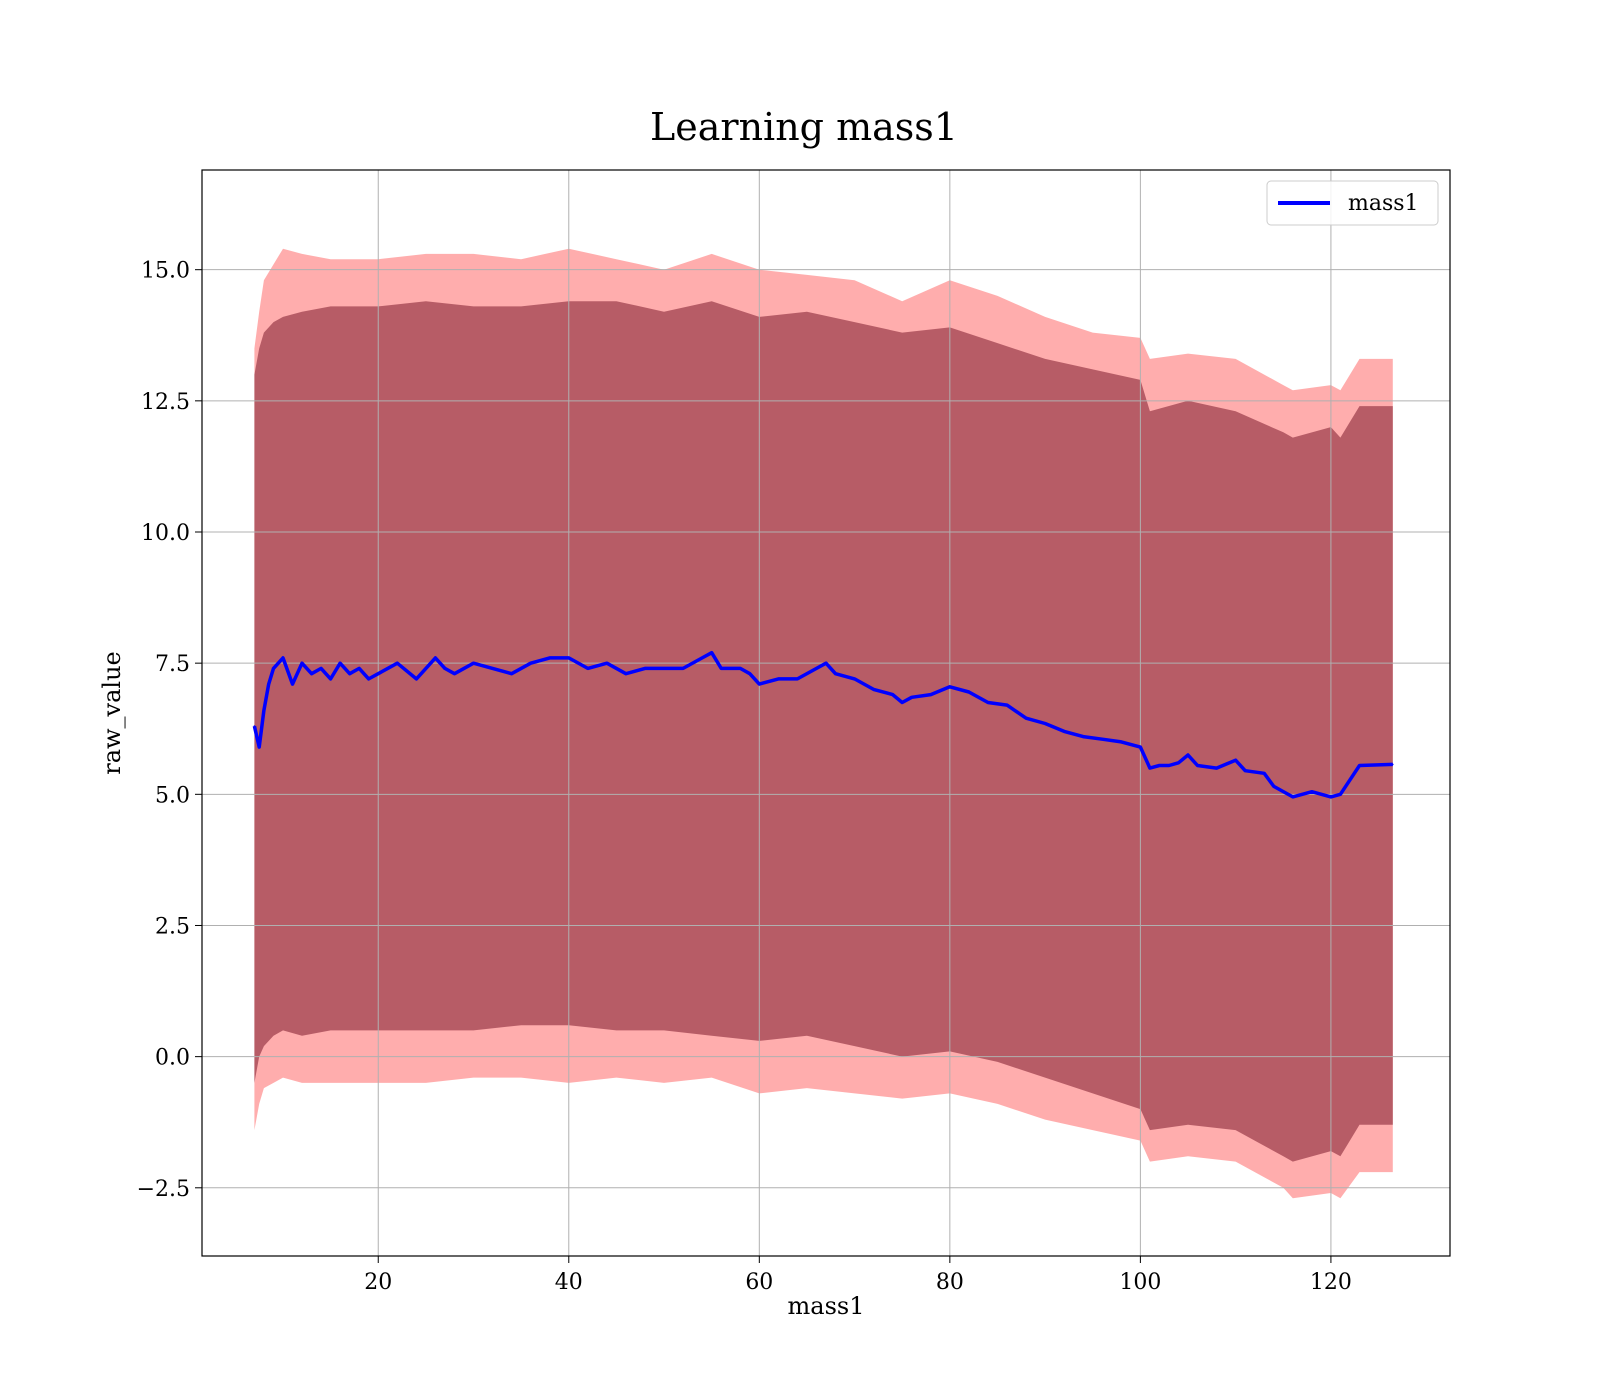 The width and height of the screenshot is (1600, 1400). Describe the element at coordinates (1331, 1282) in the screenshot. I see `x-tick-label: 120` at that location.